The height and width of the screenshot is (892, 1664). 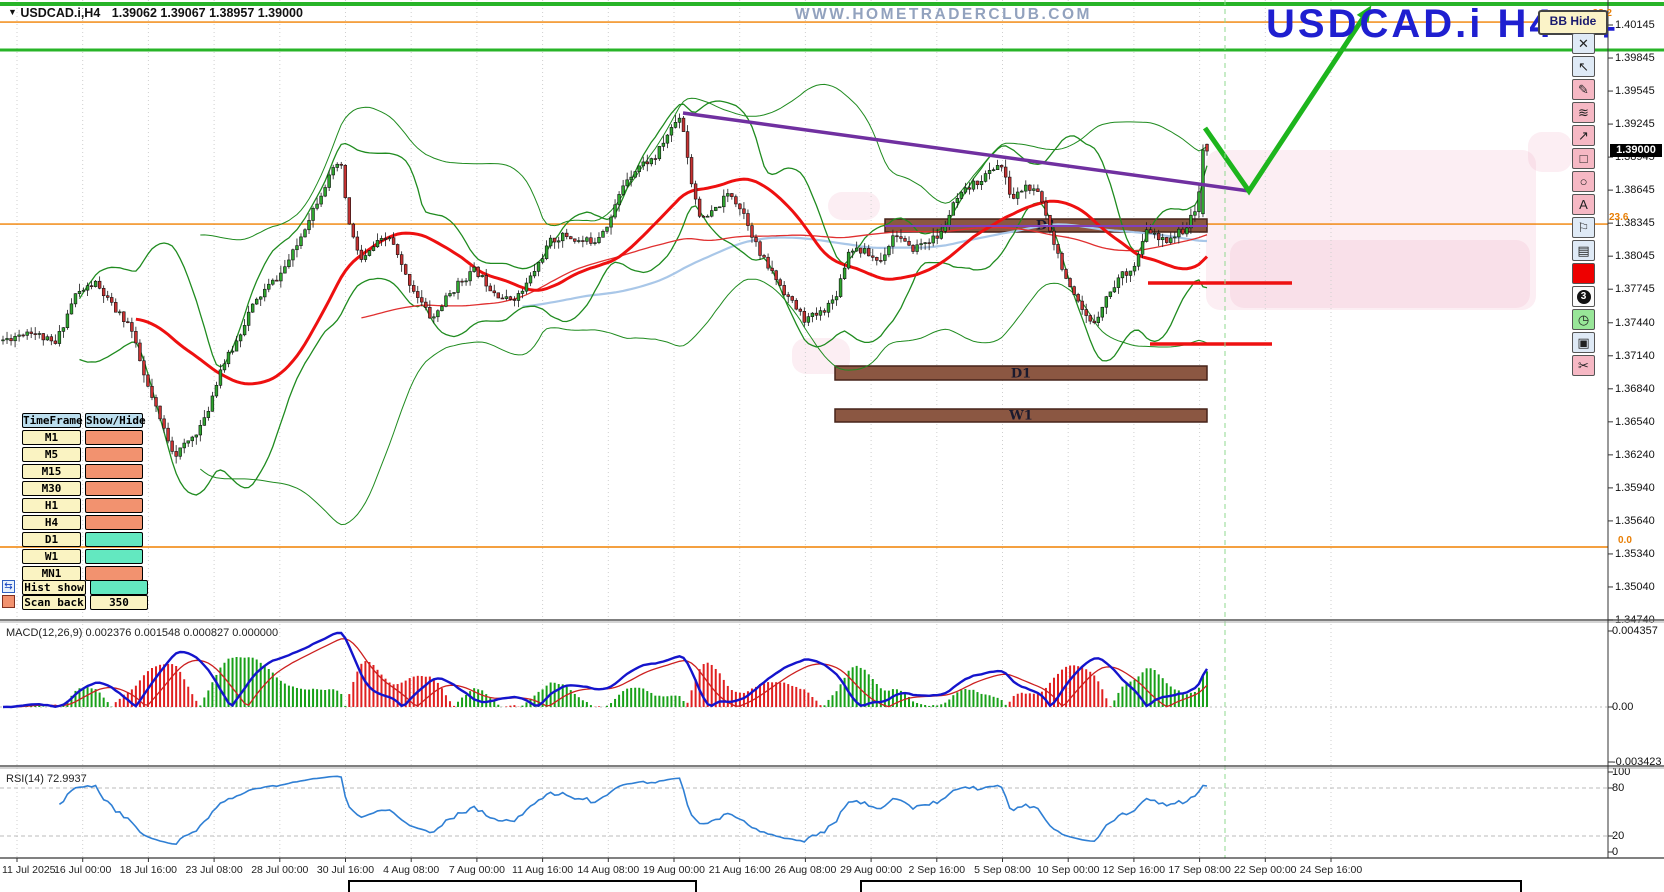 I want to click on price-tick-label: 1.38645, so click(x=1635, y=190).